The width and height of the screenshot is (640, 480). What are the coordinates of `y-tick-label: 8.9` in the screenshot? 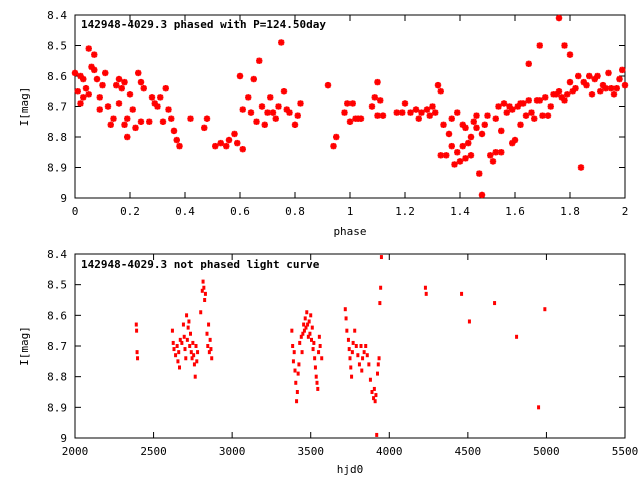 It's located at (57, 407).